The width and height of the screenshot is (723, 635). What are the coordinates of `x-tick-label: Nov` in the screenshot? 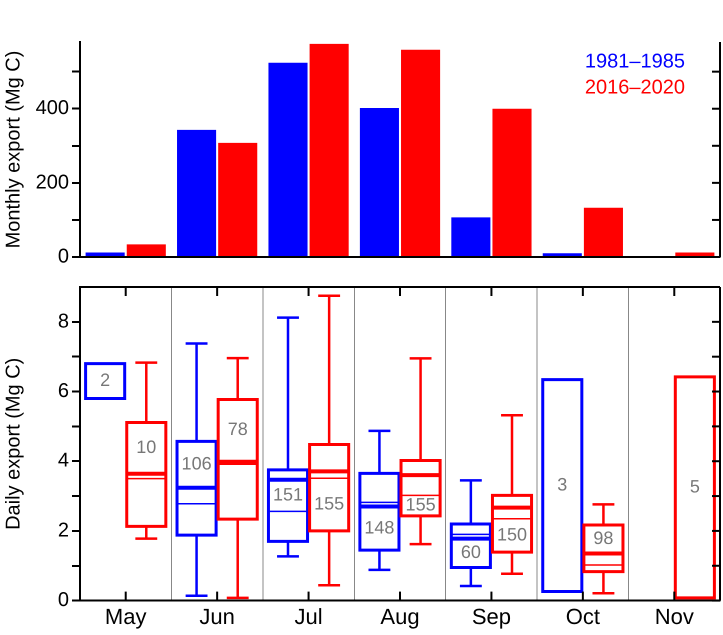 It's located at (674, 616).